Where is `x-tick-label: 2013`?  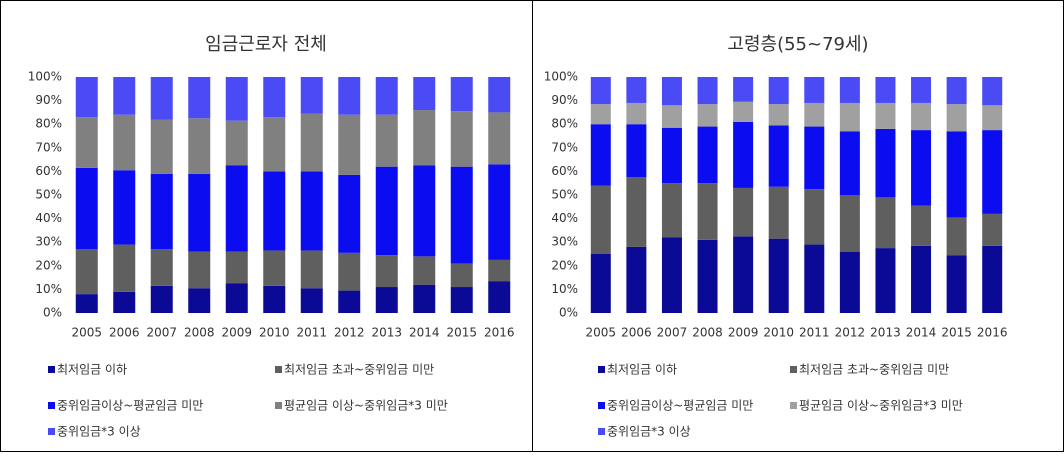 x-tick-label: 2013 is located at coordinates (386, 333).